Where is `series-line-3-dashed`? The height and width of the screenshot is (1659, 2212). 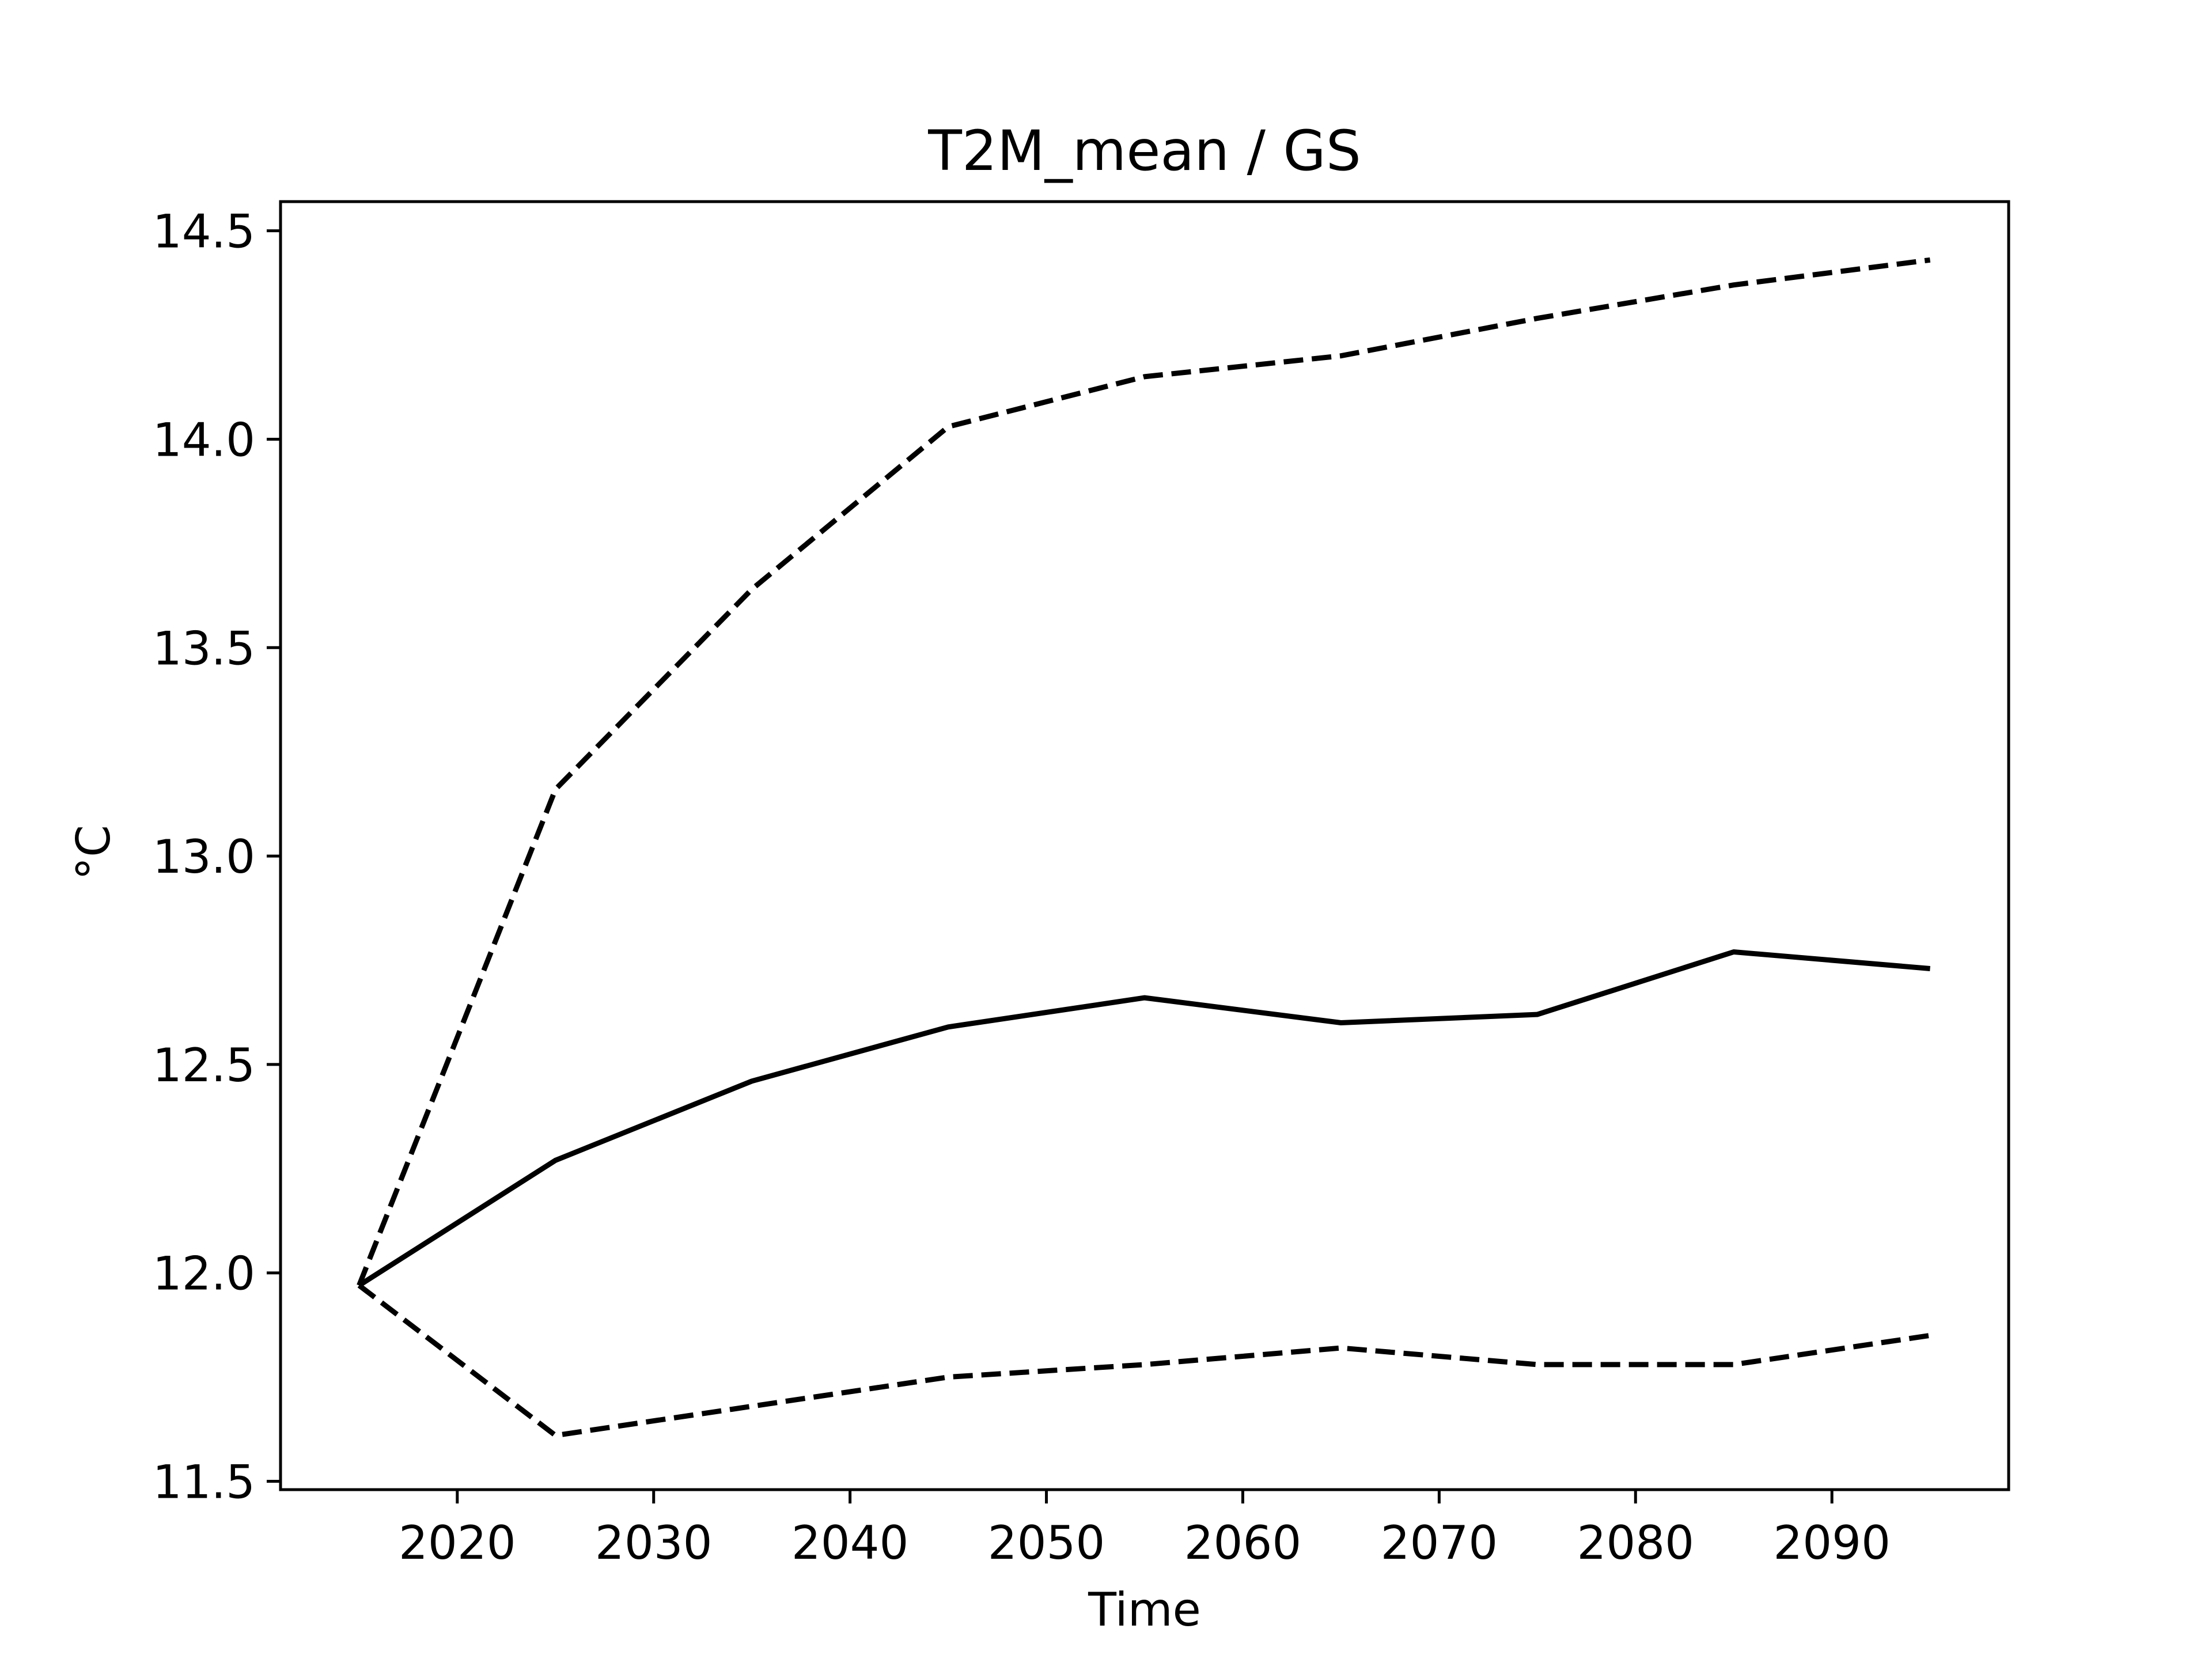
series-line-3-dashed is located at coordinates (1144, 1360).